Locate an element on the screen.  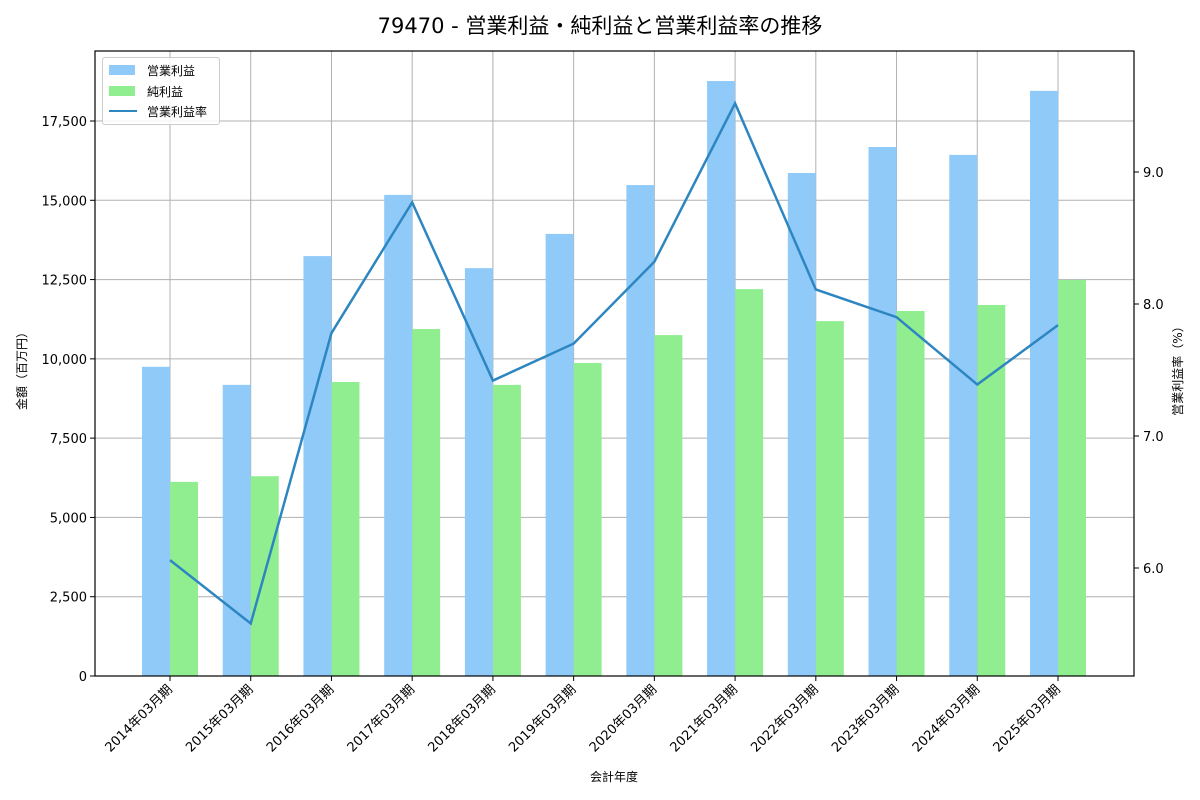
x-tick-label: 2025年03月期 is located at coordinates (1027, 718).